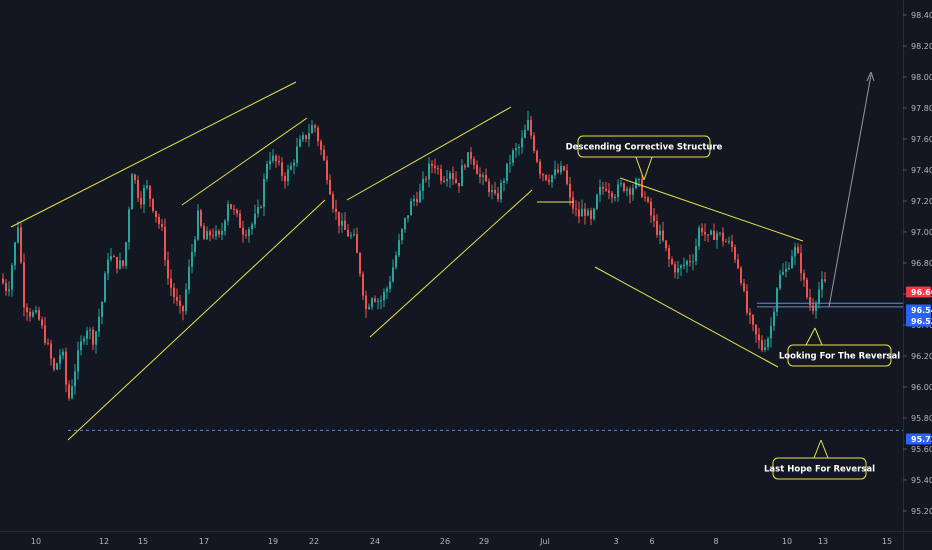 The image size is (932, 550). Describe the element at coordinates (787, 541) in the screenshot. I see `time-tick-label: 10` at that location.